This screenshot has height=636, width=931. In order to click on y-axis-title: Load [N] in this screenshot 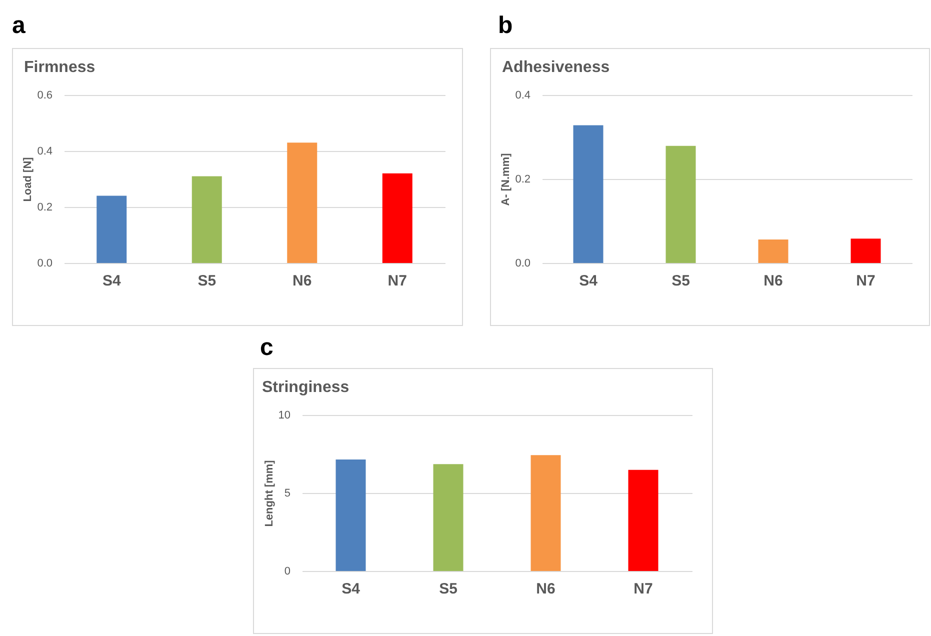, I will do `click(28, 179)`.